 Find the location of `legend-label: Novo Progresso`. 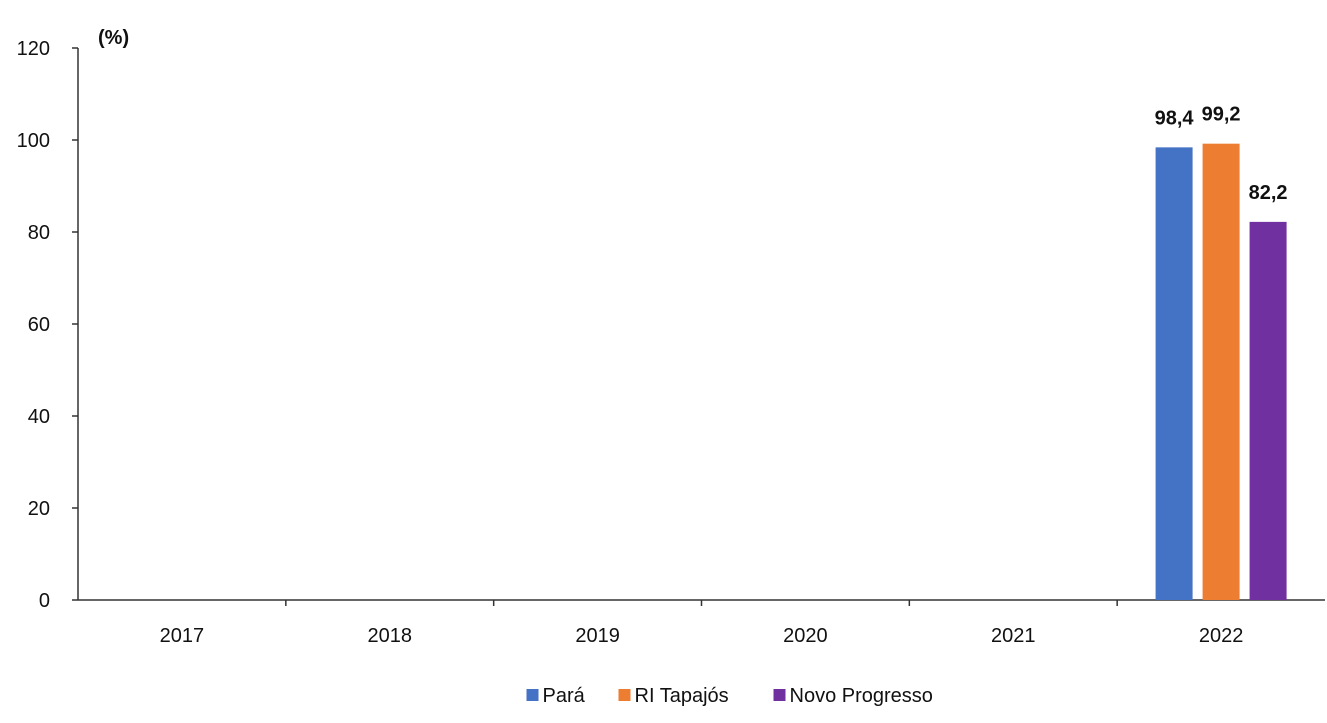

legend-label: Novo Progresso is located at coordinates (861, 696).